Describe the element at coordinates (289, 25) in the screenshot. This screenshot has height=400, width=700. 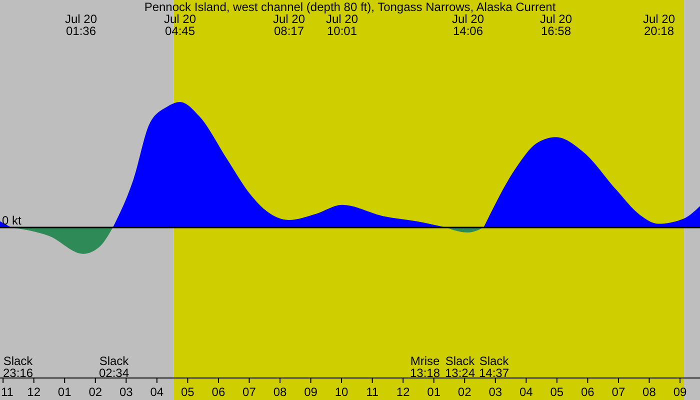
I see `text: Jul 20 08:17` at that location.